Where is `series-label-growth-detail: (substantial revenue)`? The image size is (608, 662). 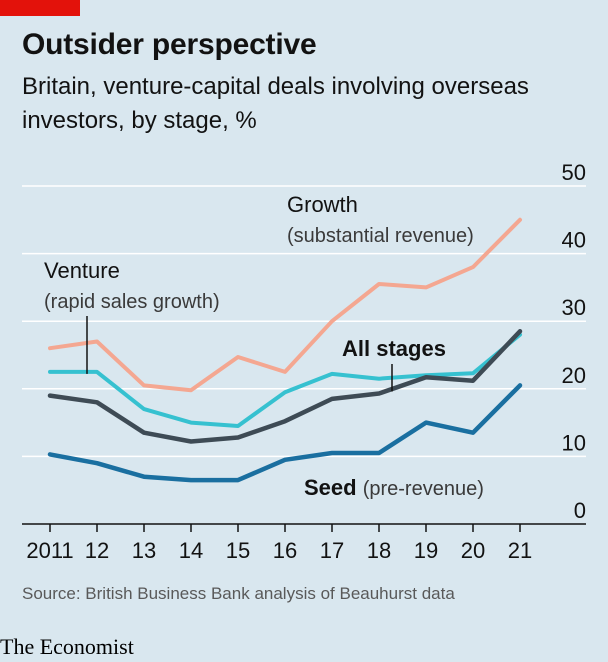
series-label-growth-detail: (substantial revenue) is located at coordinates (380, 236).